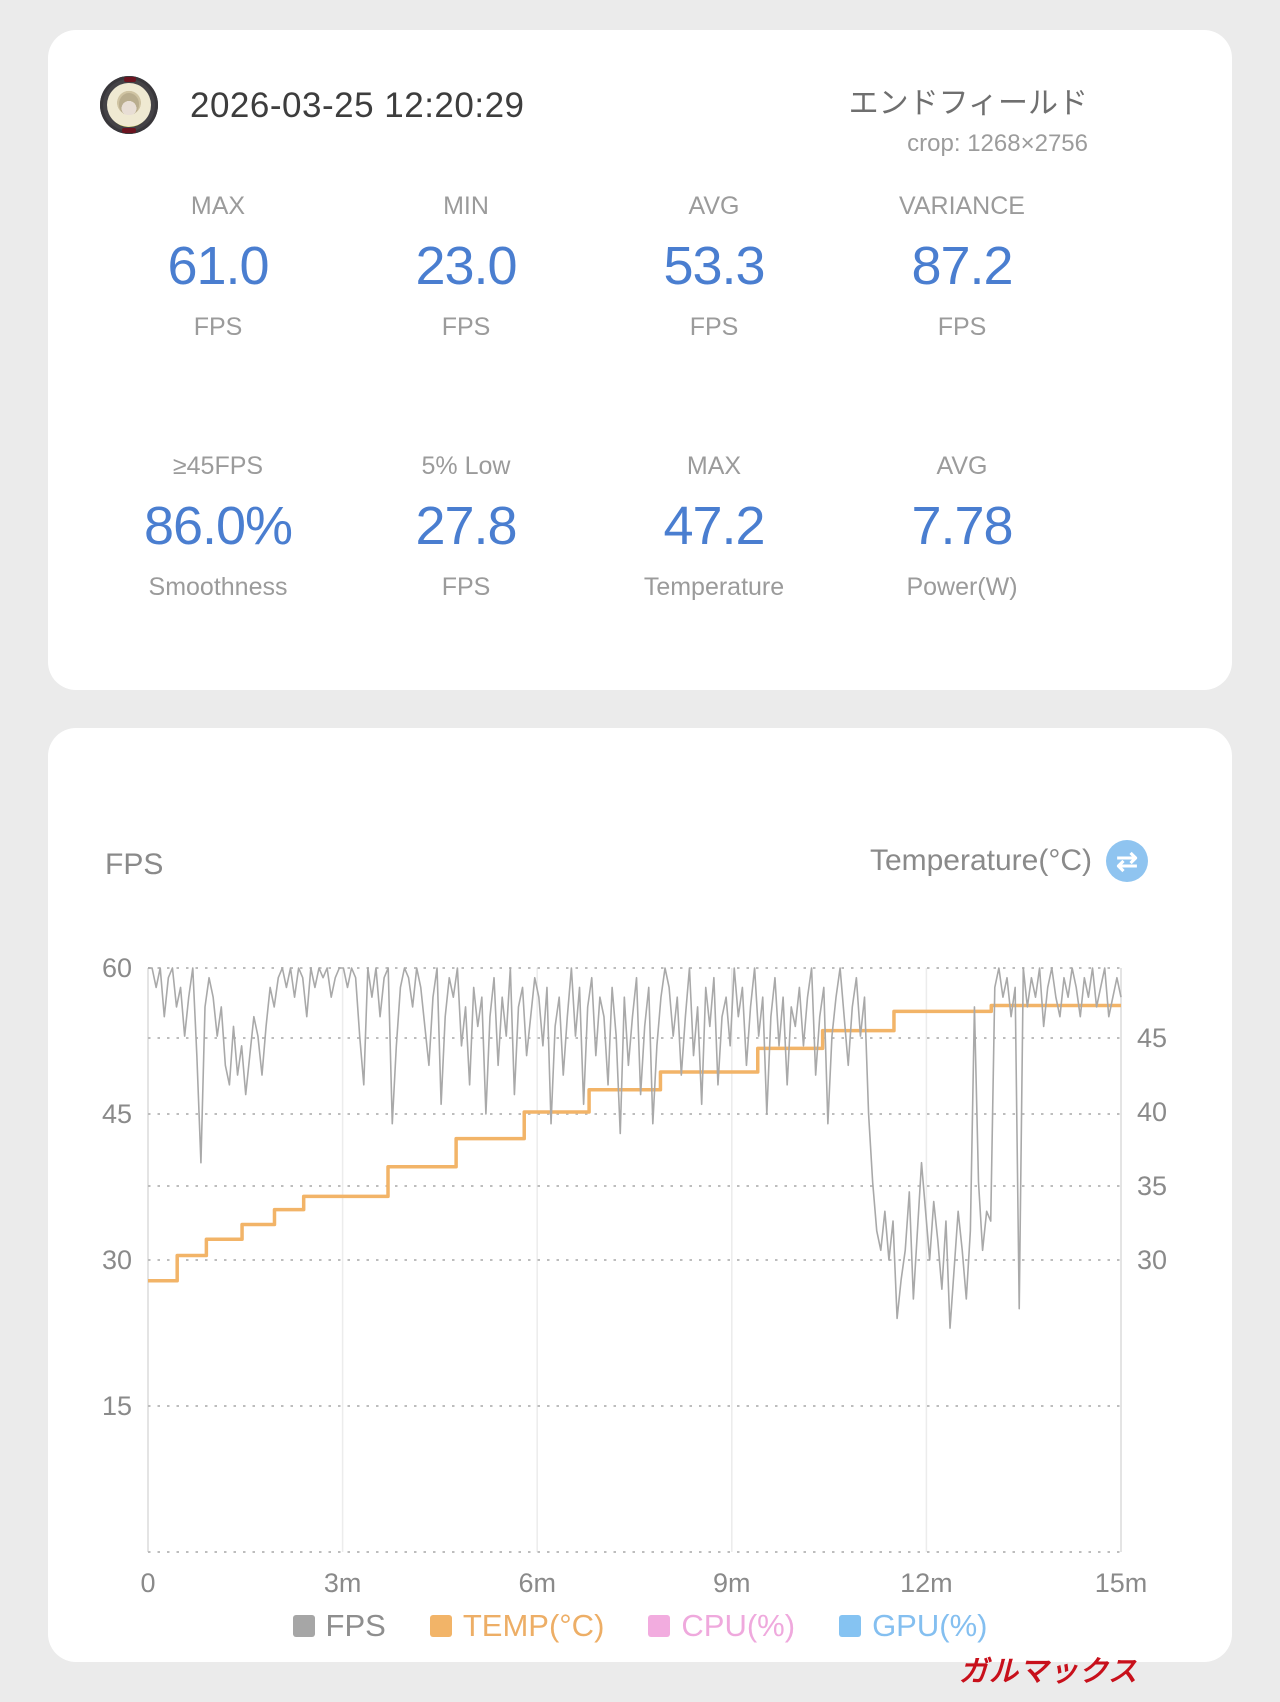 The image size is (1280, 1702). Describe the element at coordinates (997, 143) in the screenshot. I see `crop-resolution-info: crop: 1268×2756` at that location.